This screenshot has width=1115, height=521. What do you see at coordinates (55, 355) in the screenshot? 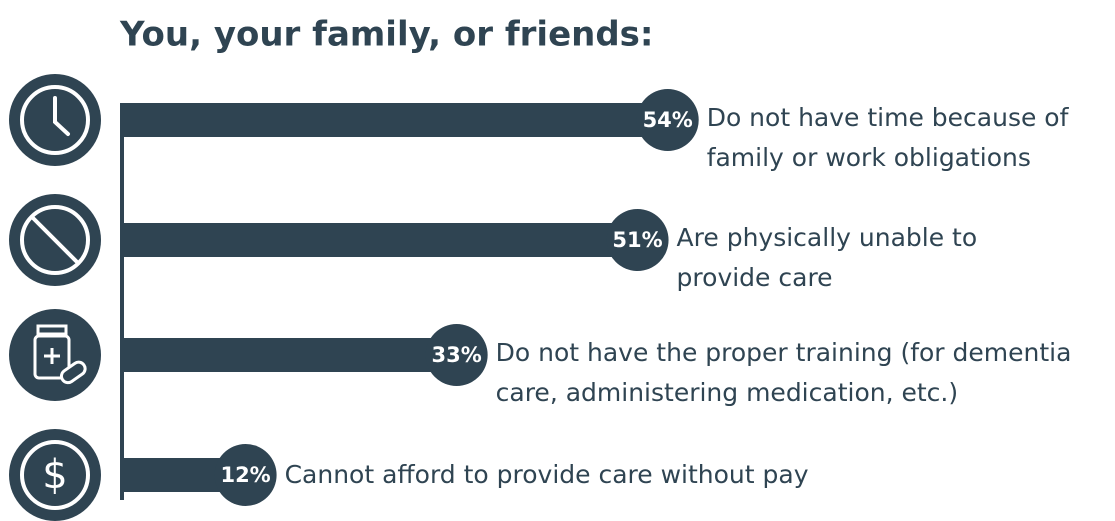
I see `icon-medicine` at bounding box center [55, 355].